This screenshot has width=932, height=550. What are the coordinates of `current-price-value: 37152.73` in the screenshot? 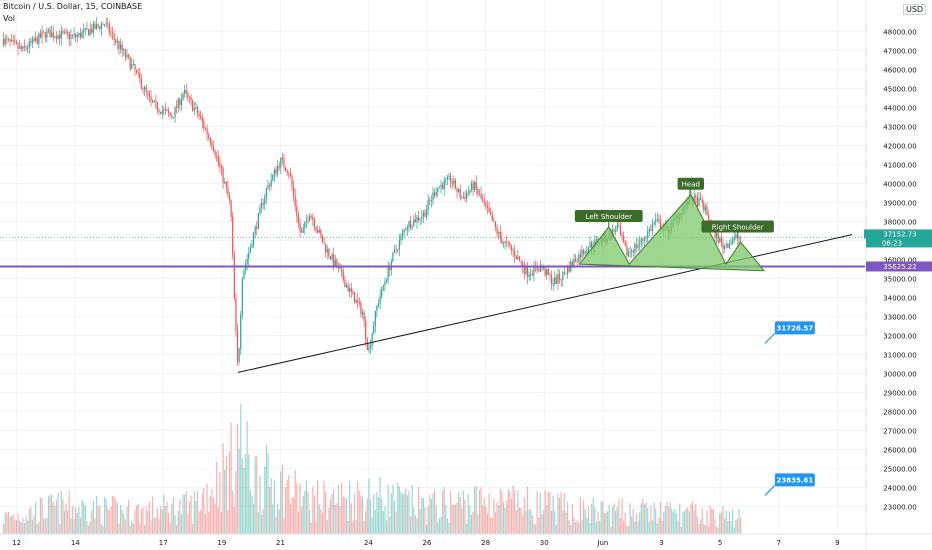 It's located at (899, 234).